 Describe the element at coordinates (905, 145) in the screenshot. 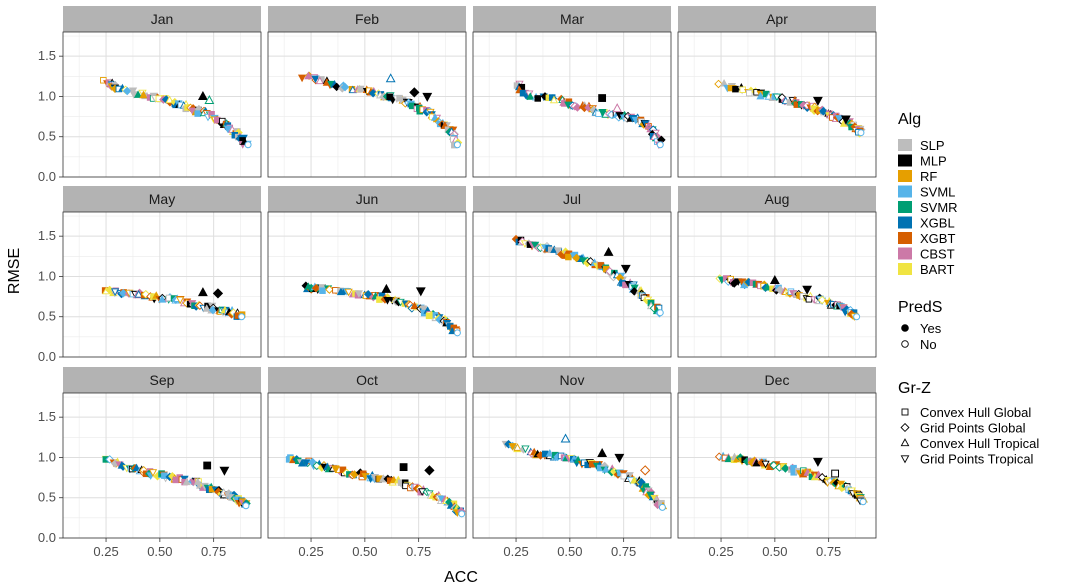

I see `legend-swatch-slp` at that location.